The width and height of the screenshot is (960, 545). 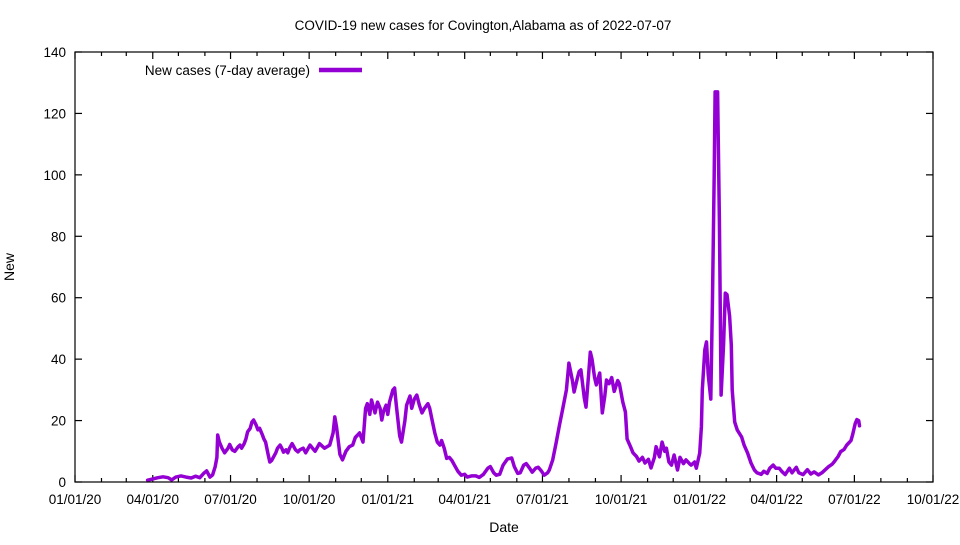 What do you see at coordinates (54, 113) in the screenshot?
I see `y-tick-label: 120` at bounding box center [54, 113].